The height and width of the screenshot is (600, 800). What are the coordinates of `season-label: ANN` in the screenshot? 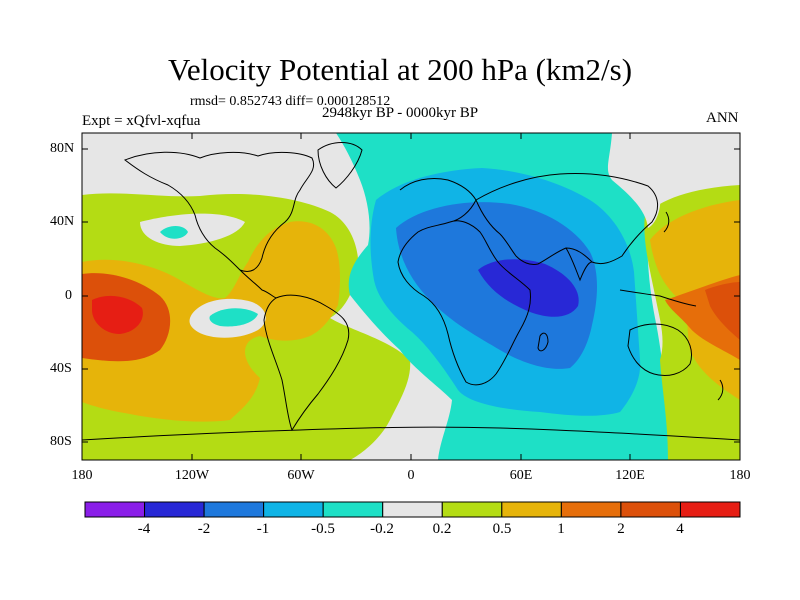 It's located at (722, 118).